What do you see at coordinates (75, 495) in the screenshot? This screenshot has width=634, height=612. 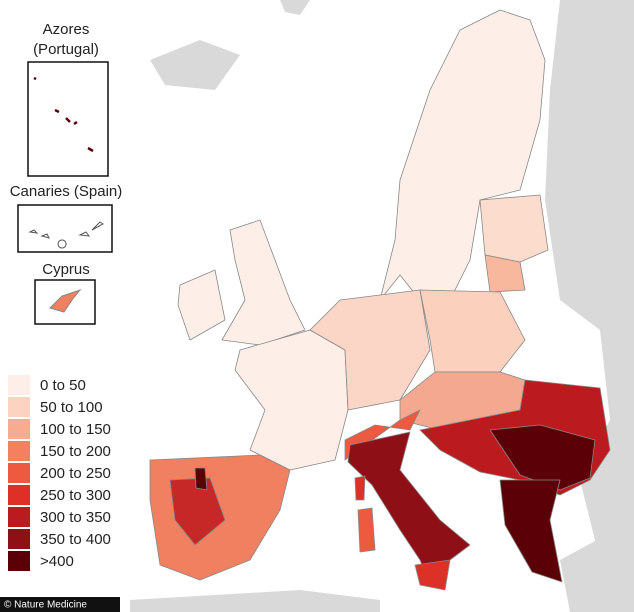 I see `legend-label: 250 to 300` at bounding box center [75, 495].